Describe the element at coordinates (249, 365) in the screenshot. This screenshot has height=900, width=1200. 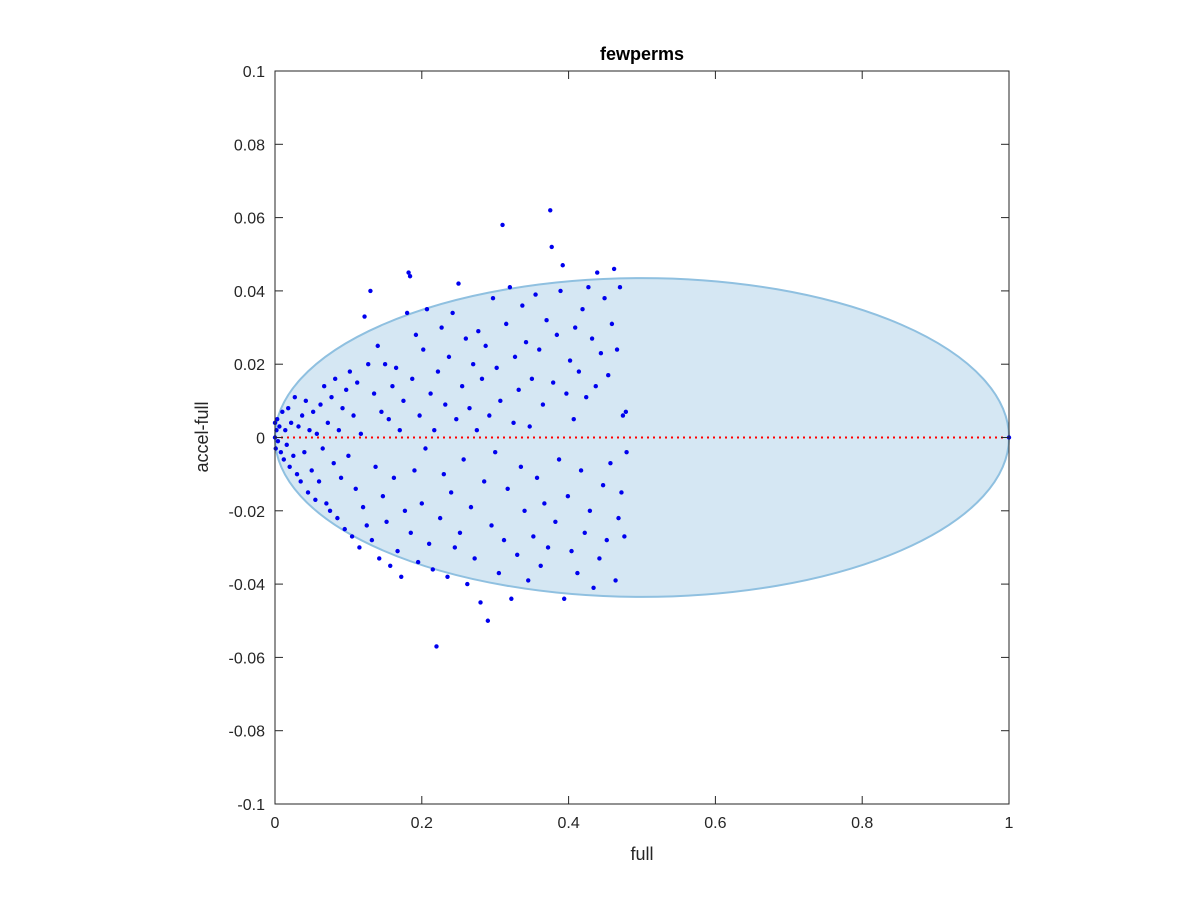
I see `y-tick-label: 0.02` at that location.